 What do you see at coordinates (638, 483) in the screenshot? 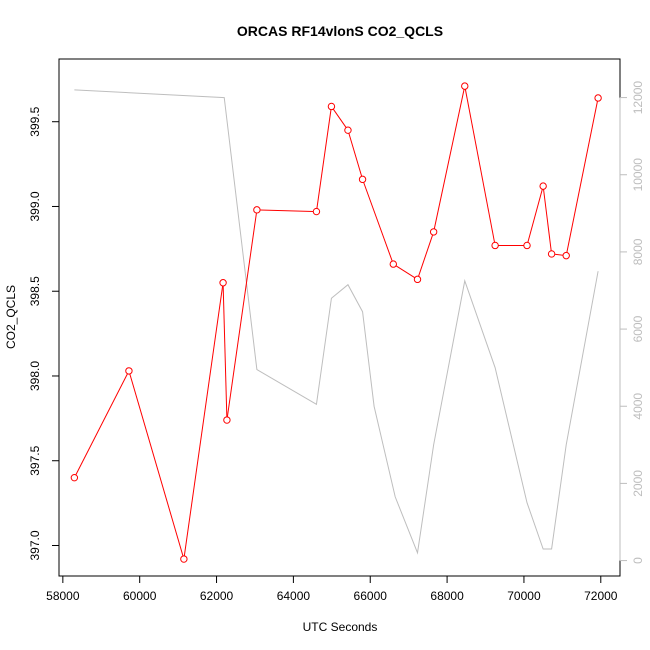
I see `y2-tick-label: 2000` at bounding box center [638, 483].